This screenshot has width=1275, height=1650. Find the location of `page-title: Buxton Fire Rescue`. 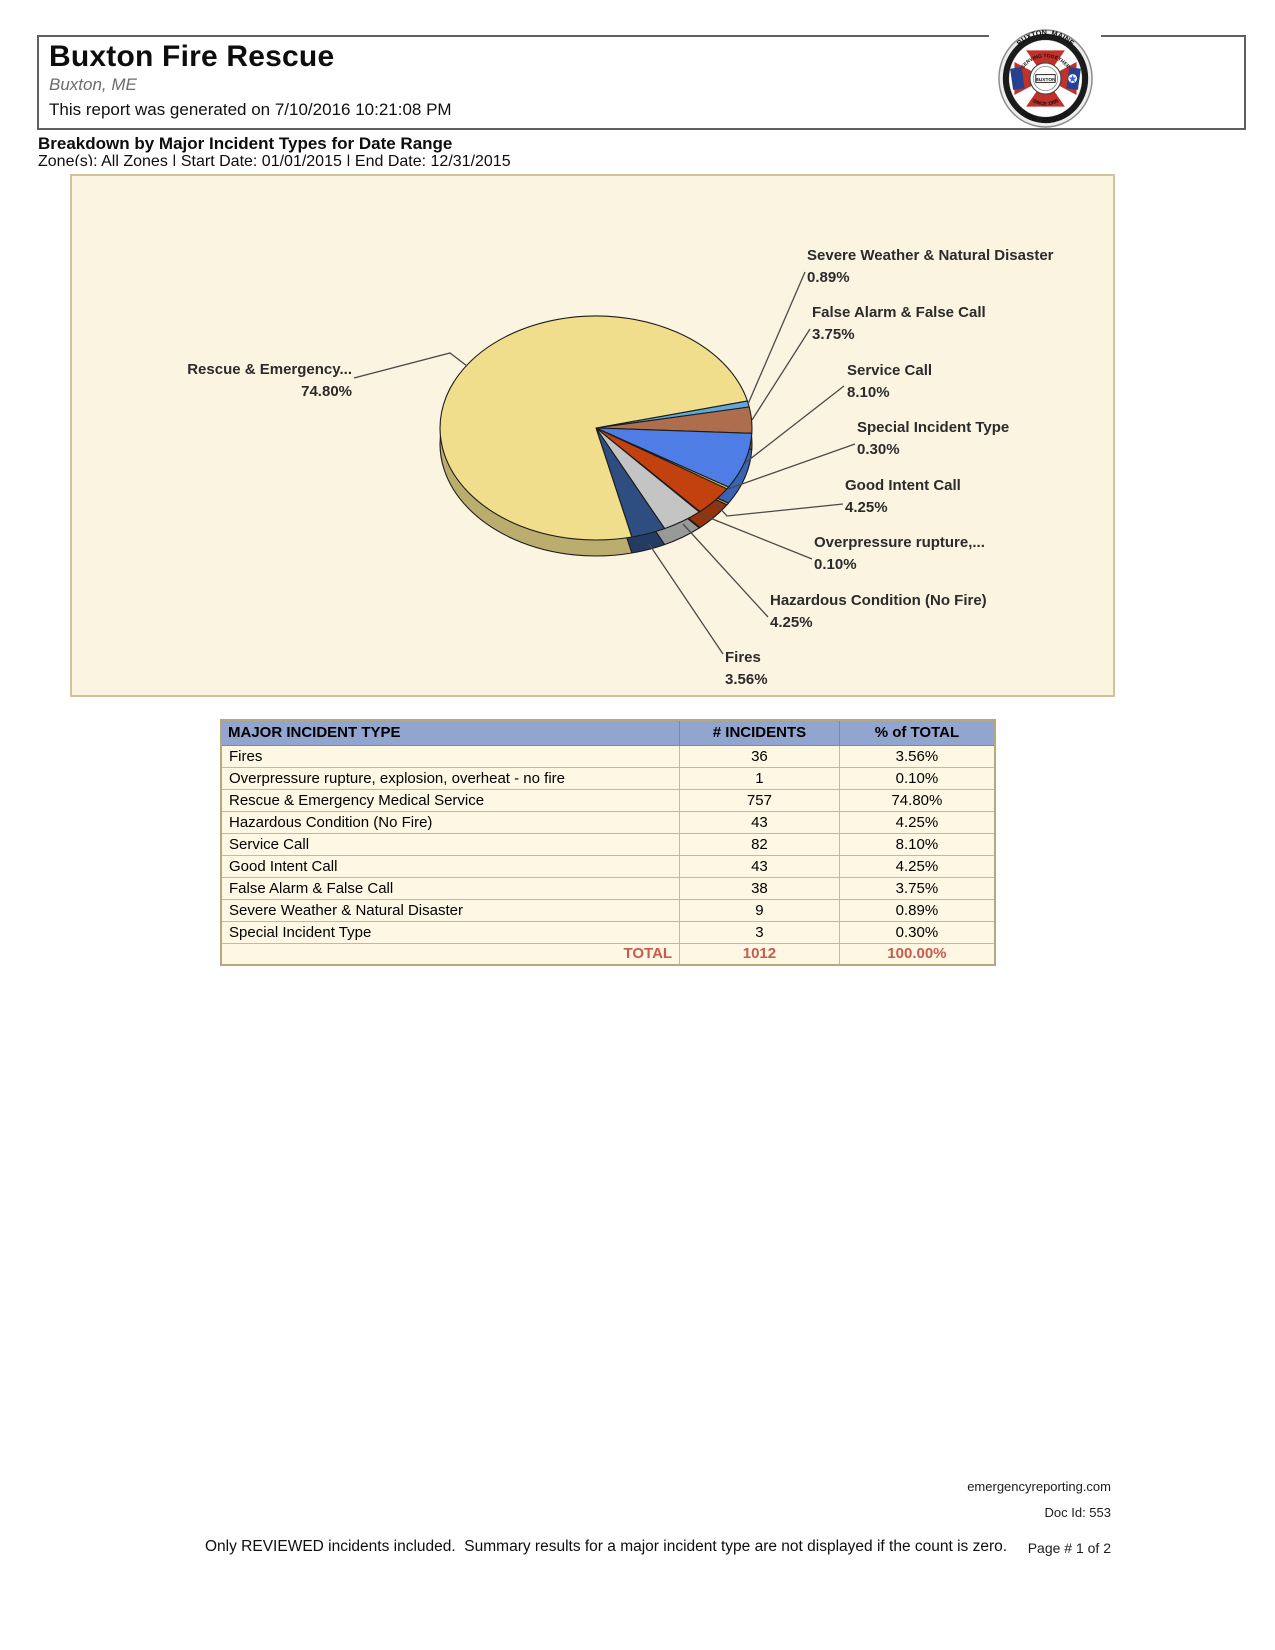

page-title: Buxton Fire Rescue is located at coordinates (192, 56).